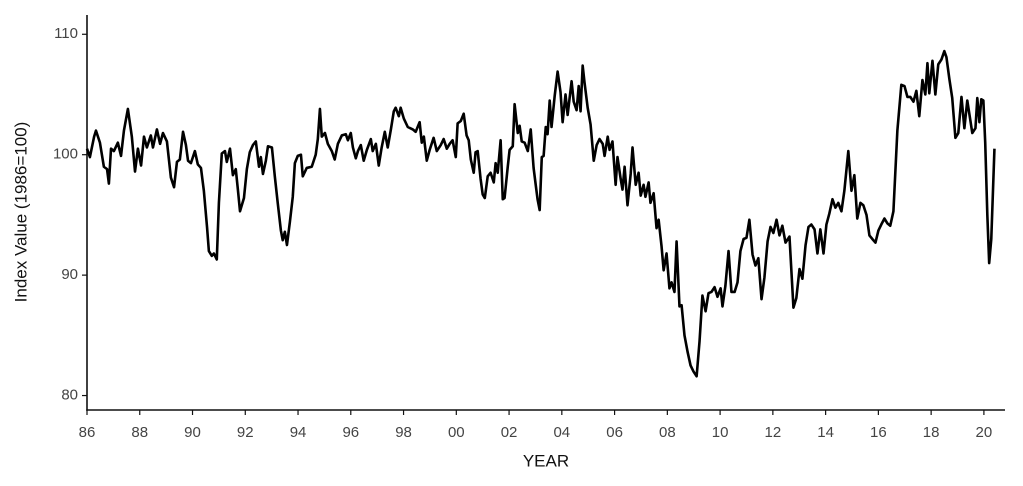 This screenshot has height=486, width=1023. What do you see at coordinates (139, 432) in the screenshot?
I see `x-tick-label: 88` at bounding box center [139, 432].